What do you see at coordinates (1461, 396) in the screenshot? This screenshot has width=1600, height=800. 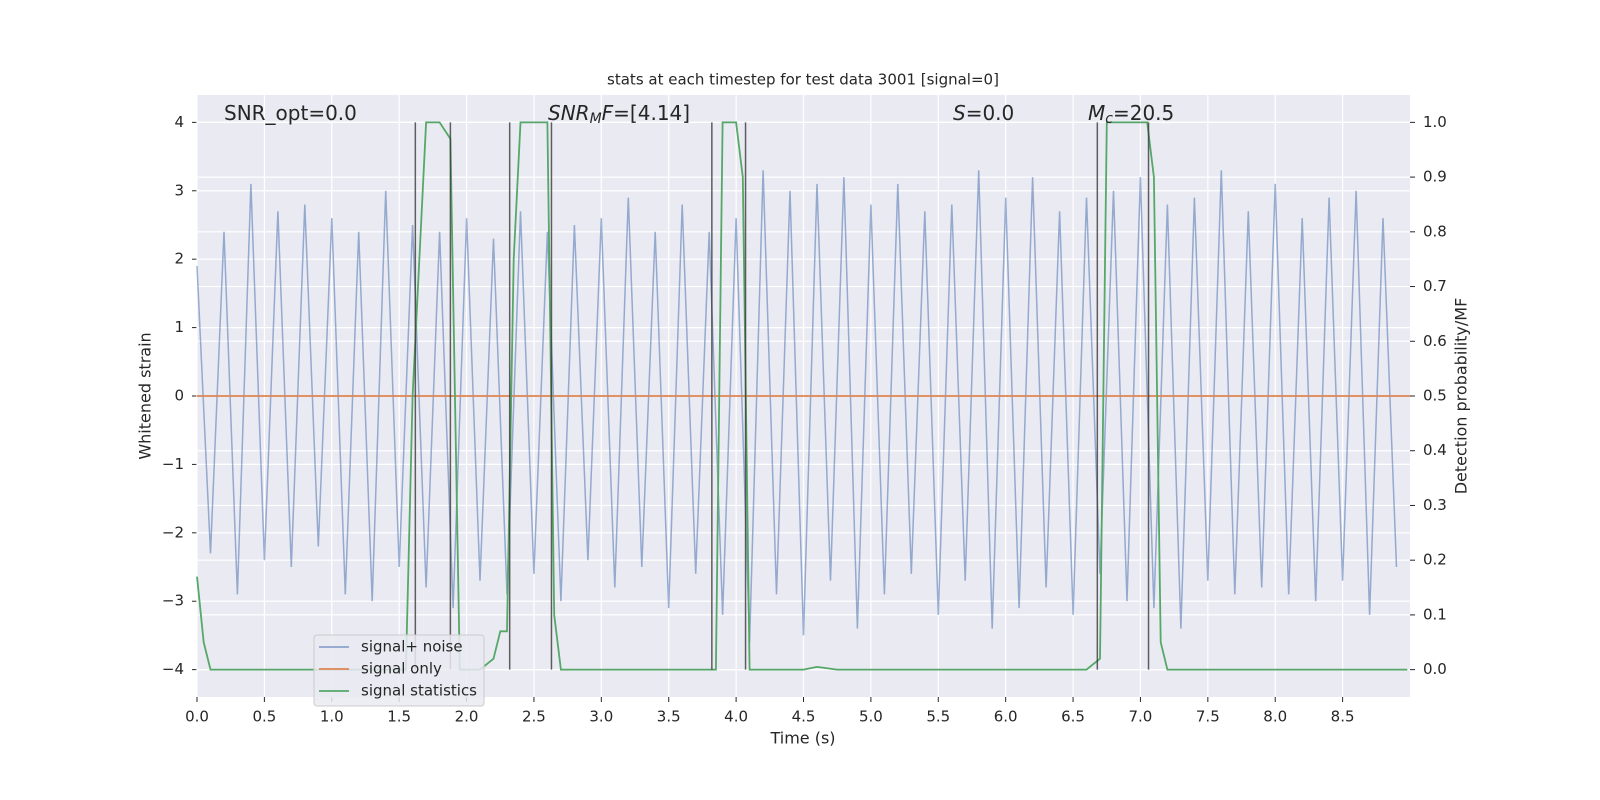 I see `y2-axis-label: Detection probability/MF` at bounding box center [1461, 396].